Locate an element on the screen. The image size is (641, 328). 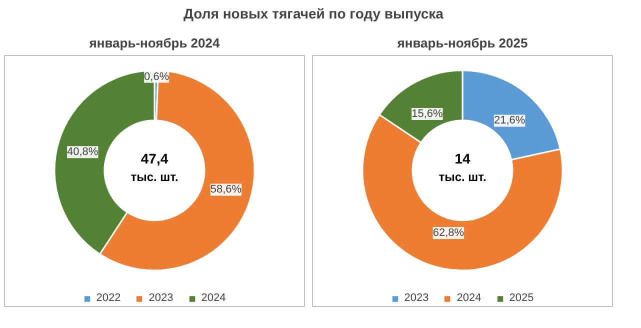
chart-subtitle: январь-ноябрь 2024 is located at coordinates (154, 43).